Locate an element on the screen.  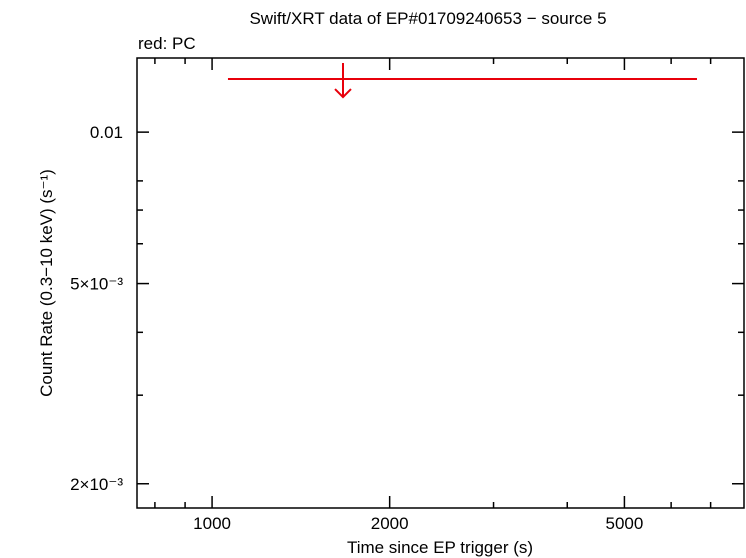
y-axis-label: Count Rate (0.3−10 keV) (s⁻¹) is located at coordinates (46, 283).